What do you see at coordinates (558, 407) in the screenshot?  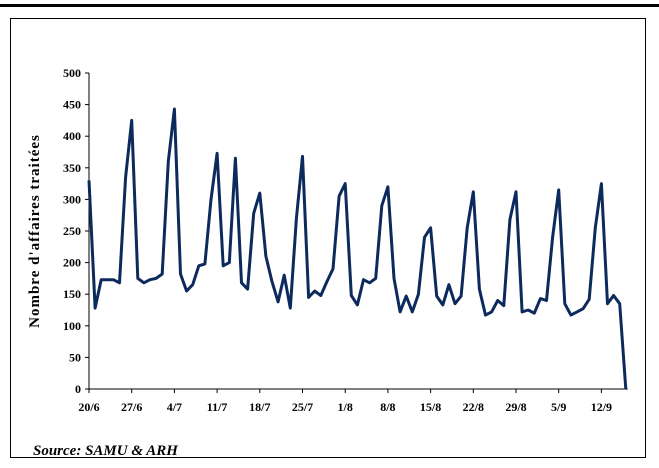 I see `x-tick-label: 5/9` at bounding box center [558, 407].